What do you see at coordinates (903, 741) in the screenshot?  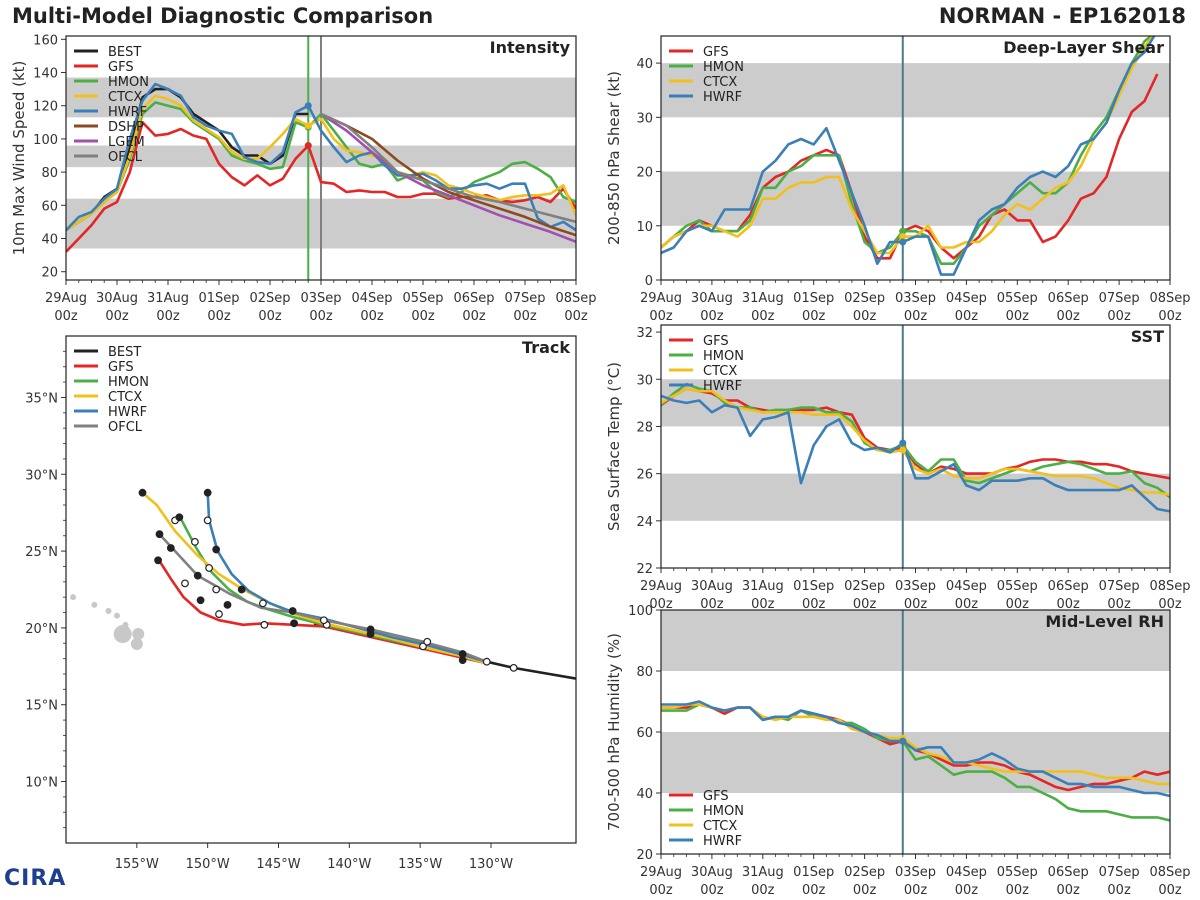 I see `rh-marker-hwrf` at bounding box center [903, 741].